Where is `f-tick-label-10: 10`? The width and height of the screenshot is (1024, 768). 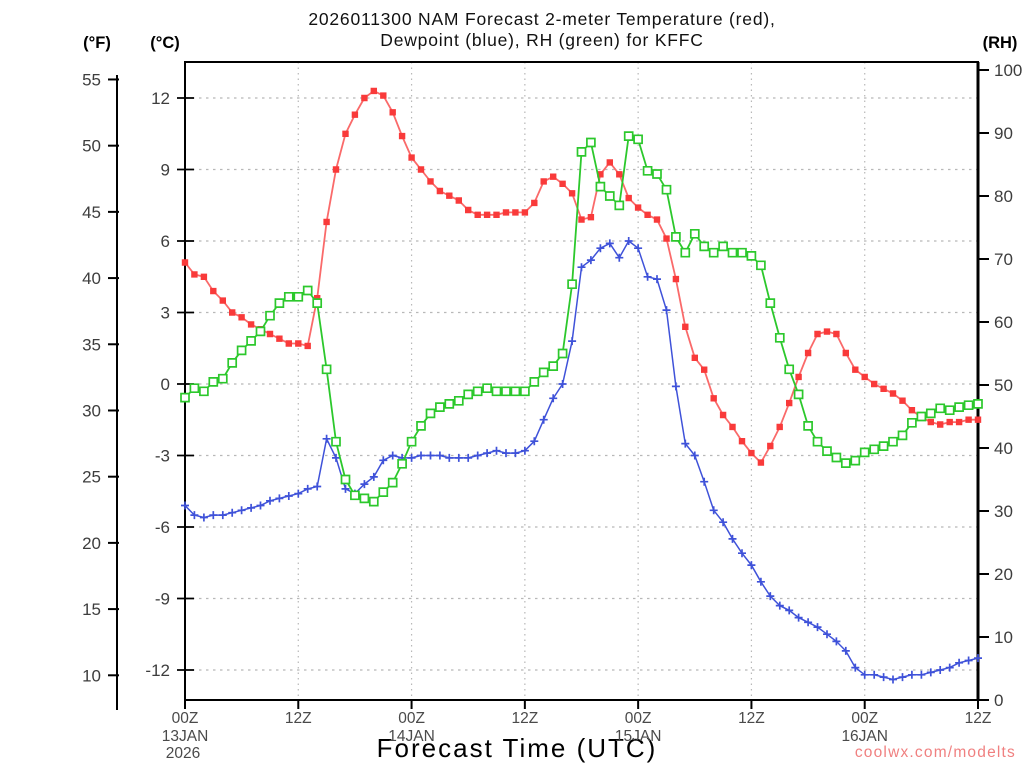 f-tick-label-10: 10 is located at coordinates (91, 675).